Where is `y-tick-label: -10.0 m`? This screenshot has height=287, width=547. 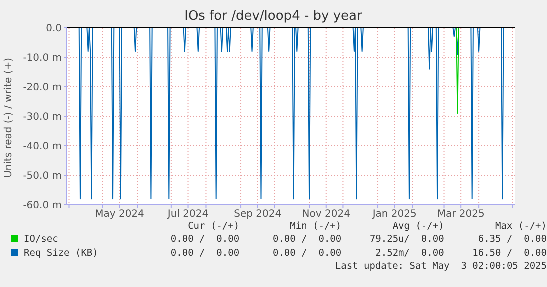
y-tick-label: -10.0 m is located at coordinates (42, 58).